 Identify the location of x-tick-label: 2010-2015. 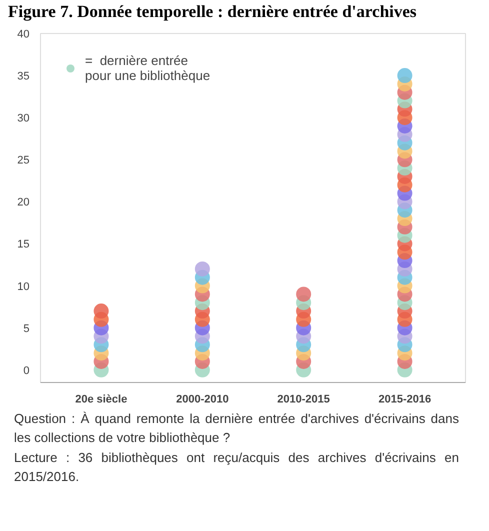
(303, 400).